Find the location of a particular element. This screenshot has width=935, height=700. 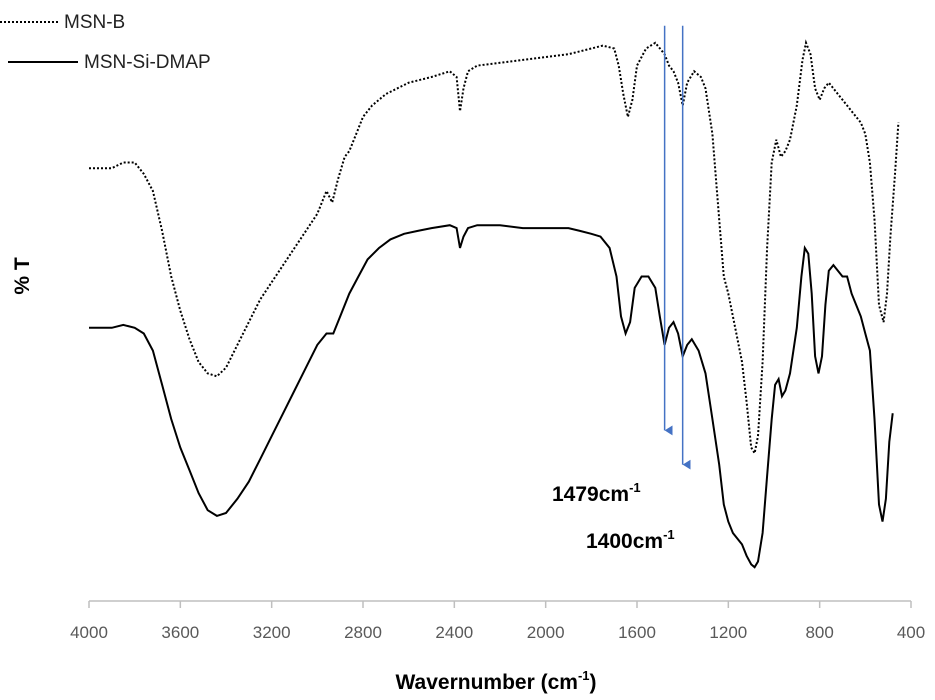

x-axis-ticks: 4000 3600 3200 2800 2400 2000 1600 1200 800 400 is located at coordinates (497, 621).